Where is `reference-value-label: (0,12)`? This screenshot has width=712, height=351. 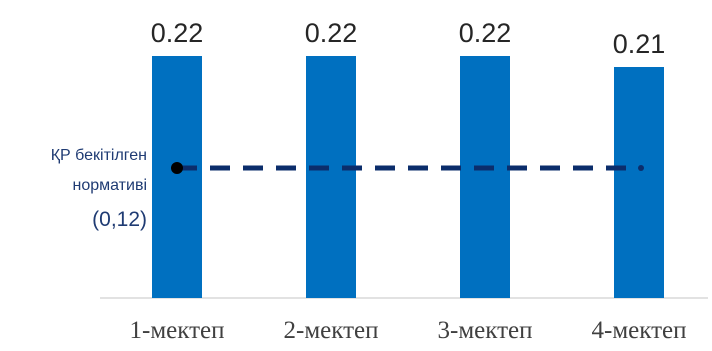 reference-value-label: (0,12) is located at coordinates (119, 219).